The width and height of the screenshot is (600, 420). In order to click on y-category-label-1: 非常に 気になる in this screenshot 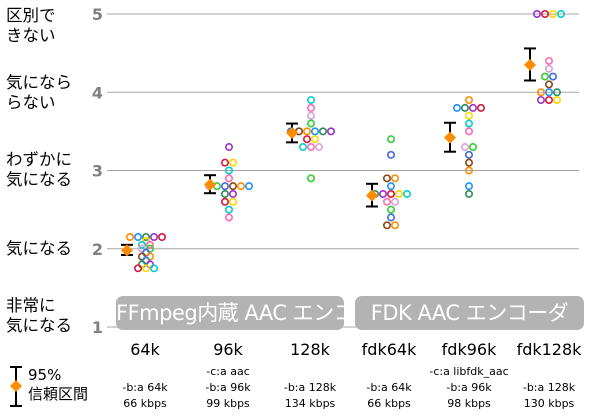, I will do `click(39, 315)`.